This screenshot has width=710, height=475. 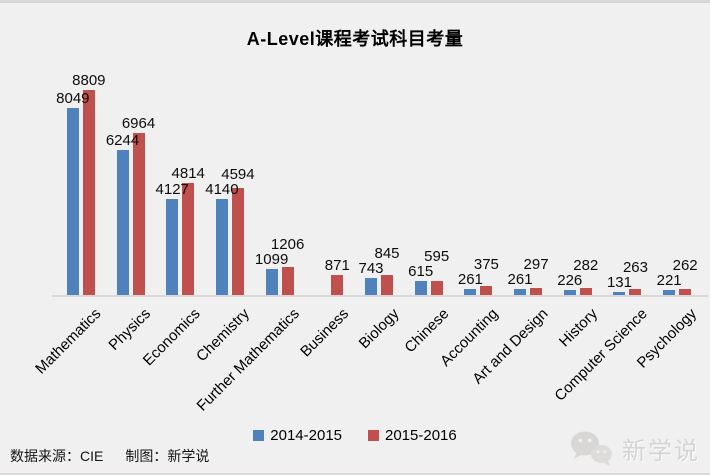 What do you see at coordinates (221, 246) in the screenshot?
I see `bar-2014-2015-chemistry` at bounding box center [221, 246].